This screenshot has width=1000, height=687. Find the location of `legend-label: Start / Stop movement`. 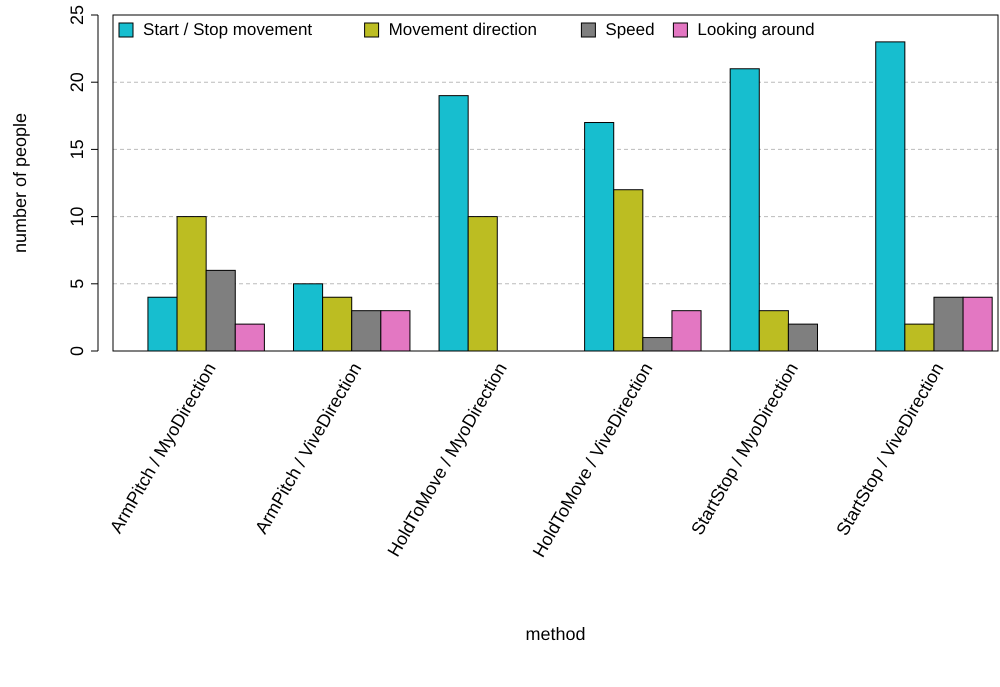

legend-label: Start / Stop movement is located at coordinates (227, 29).